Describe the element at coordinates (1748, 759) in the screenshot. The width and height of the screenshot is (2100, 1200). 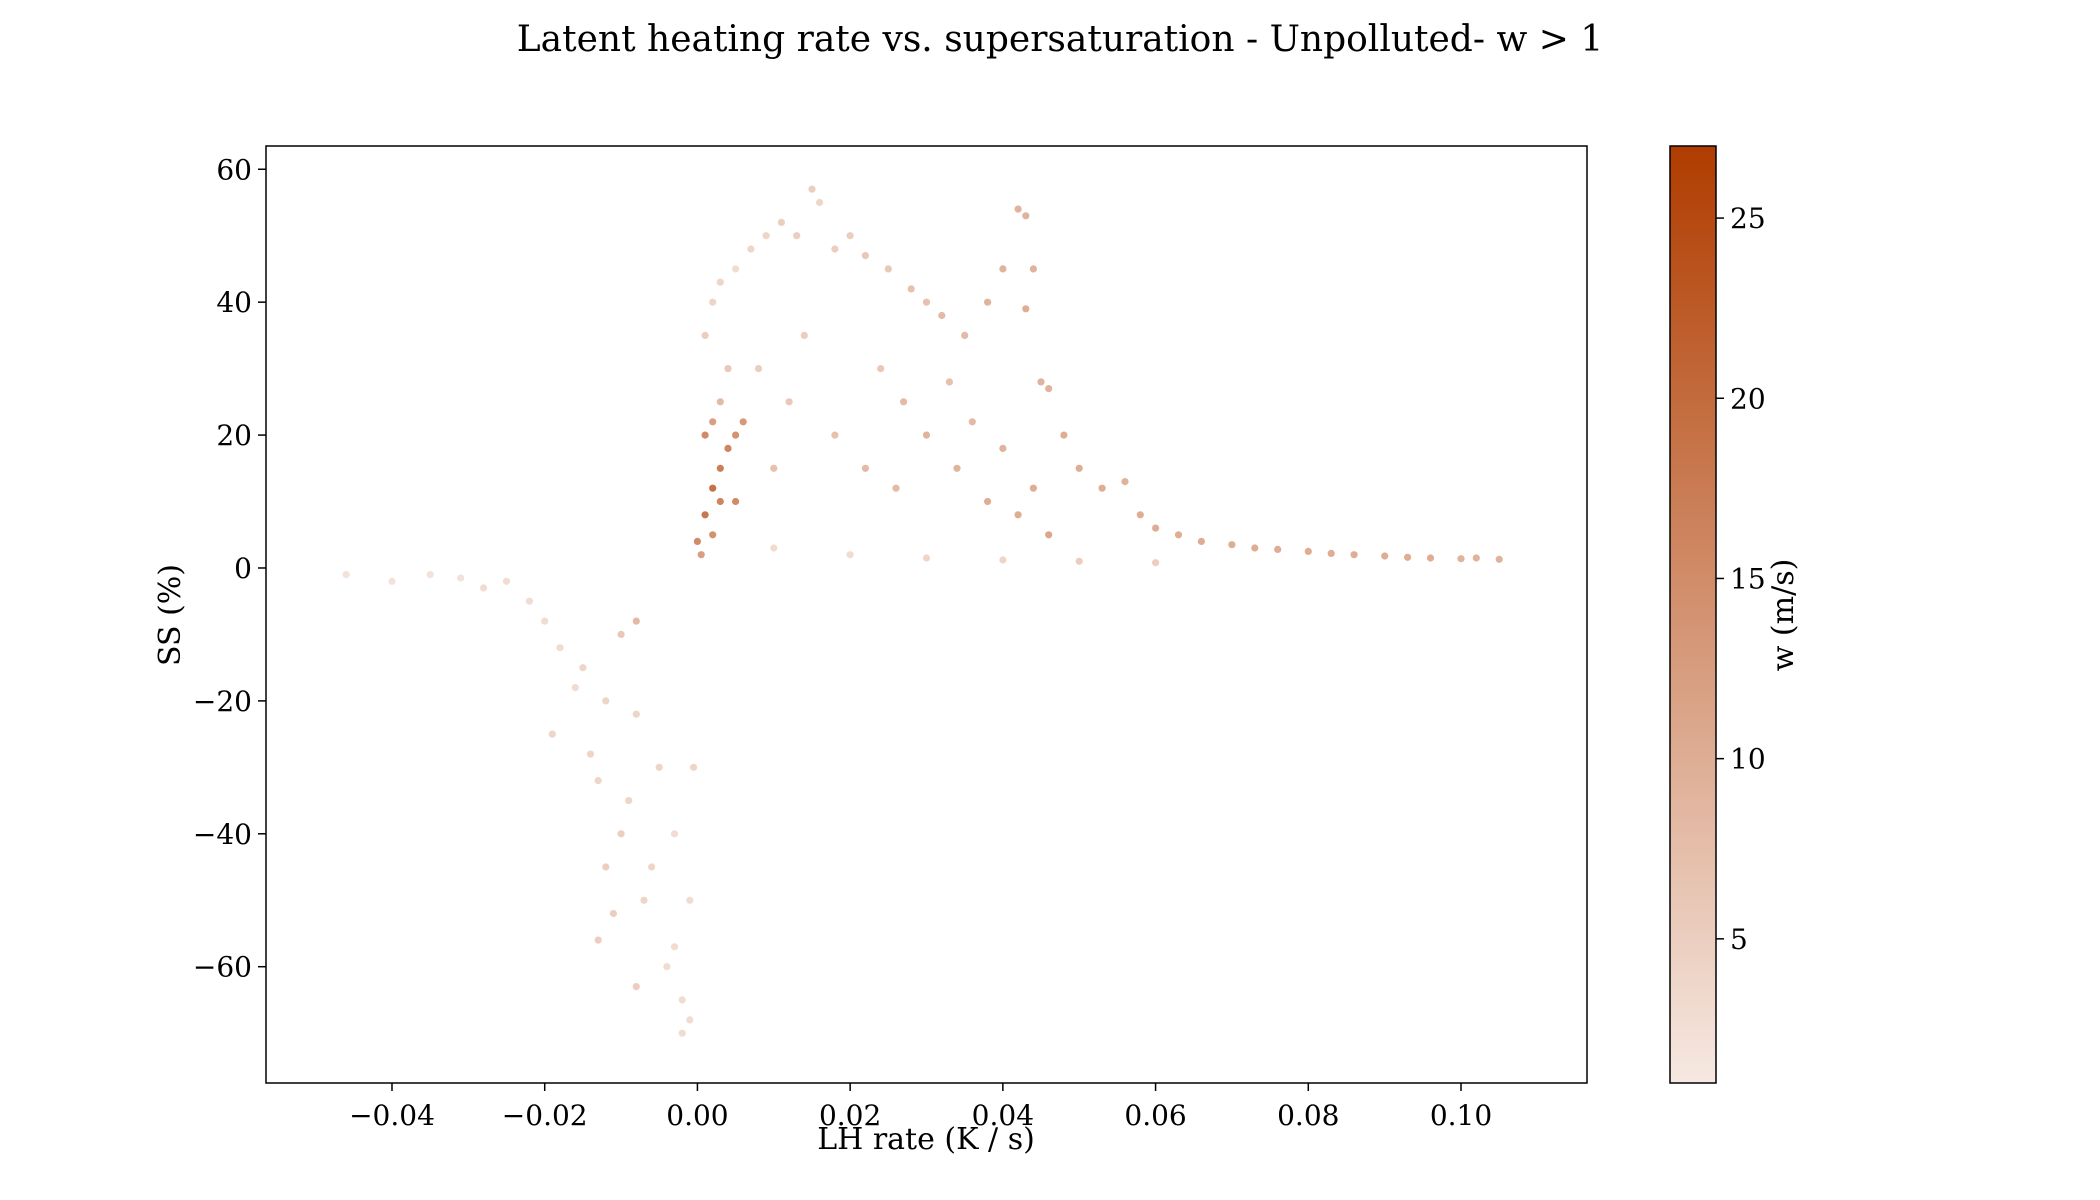
I see `colorbar-tick-label: 10` at that location.